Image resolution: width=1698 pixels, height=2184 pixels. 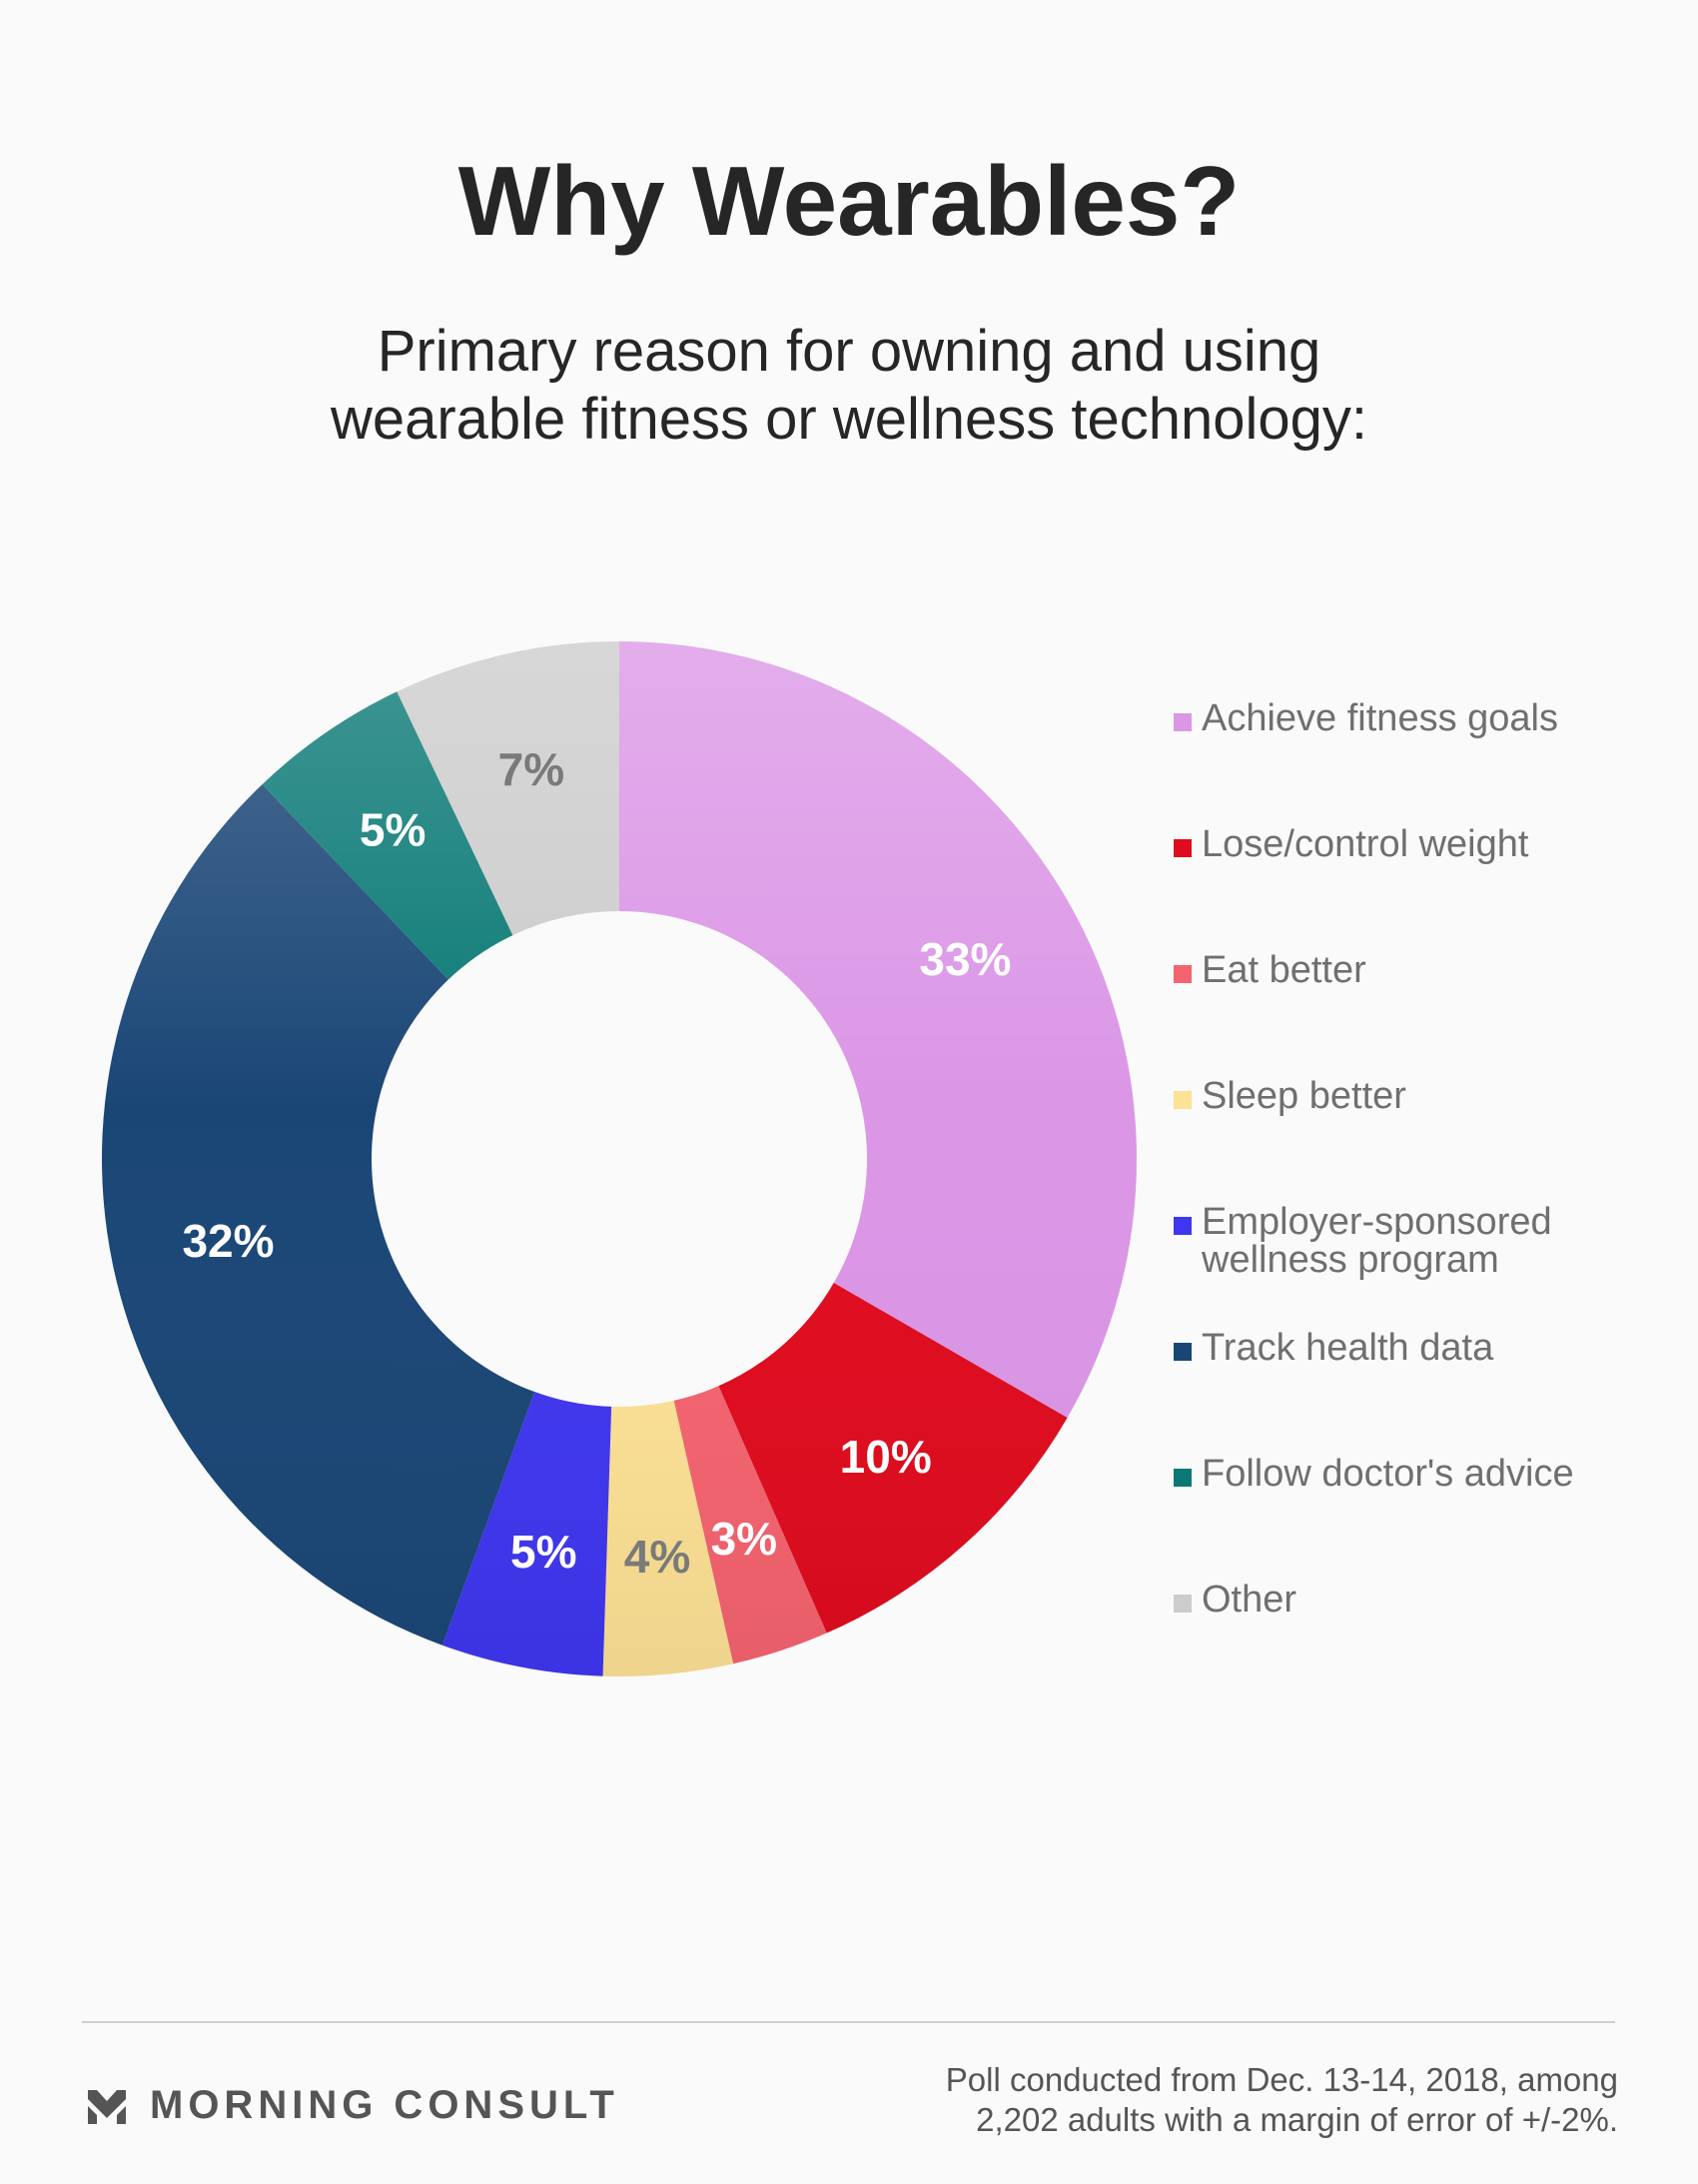 What do you see at coordinates (657, 1557) in the screenshot?
I see `slice-label-sleep-better: 4%` at bounding box center [657, 1557].